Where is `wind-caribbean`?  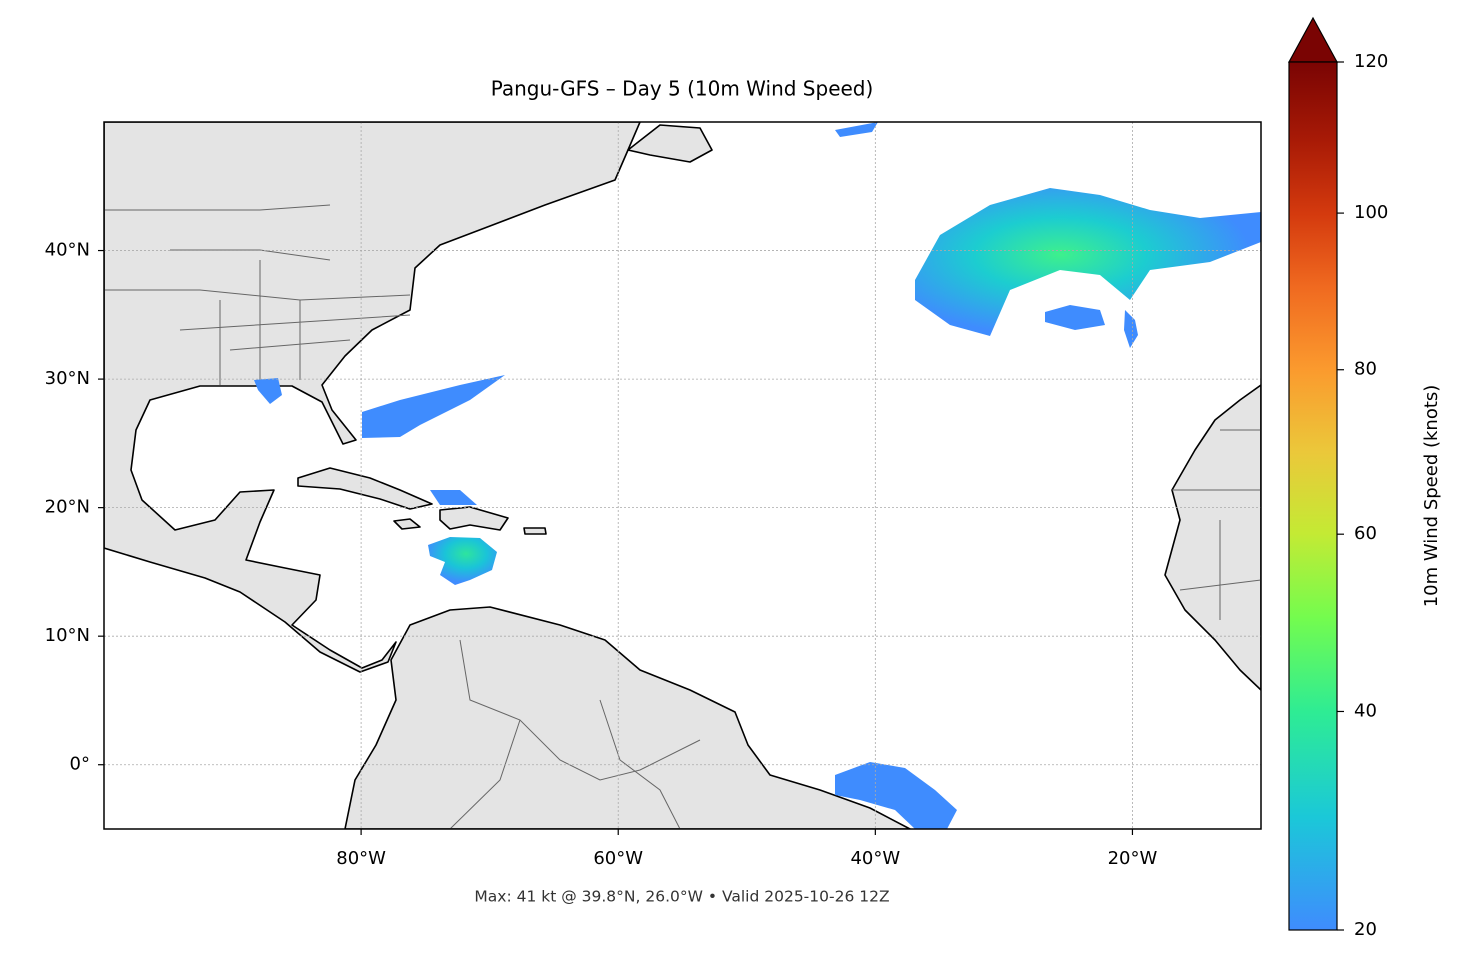
wind-caribbean is located at coordinates (462, 561).